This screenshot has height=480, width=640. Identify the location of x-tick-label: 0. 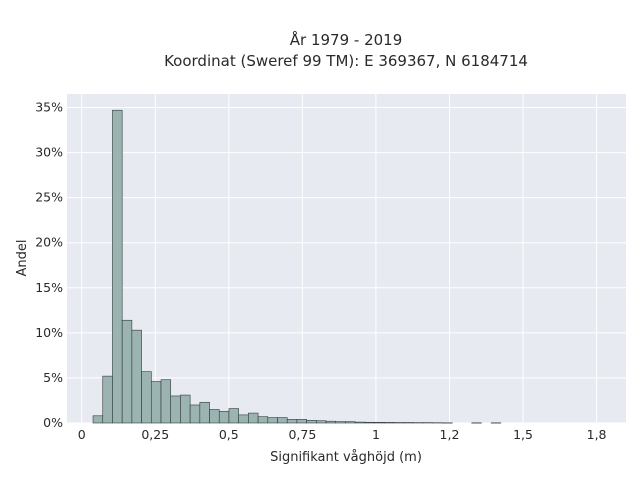
(82, 434).